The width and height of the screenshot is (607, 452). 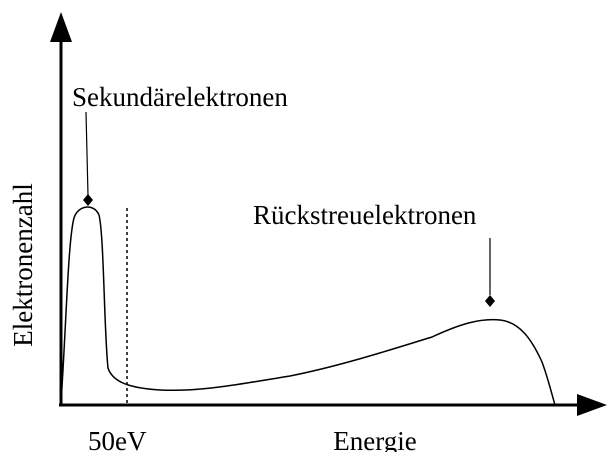 I want to click on secondary-leader, so click(x=87, y=153).